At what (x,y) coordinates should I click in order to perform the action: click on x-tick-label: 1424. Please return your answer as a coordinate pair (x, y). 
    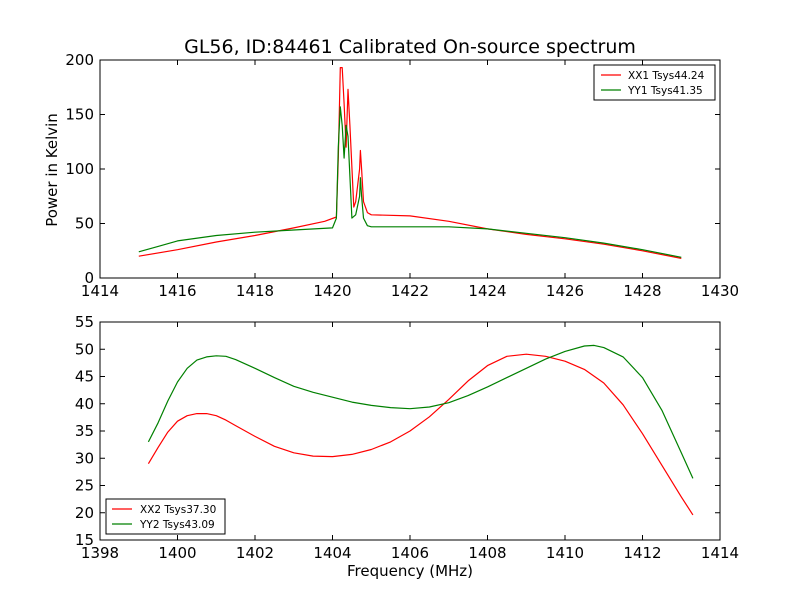
    Looking at the image, I should click on (487, 291).